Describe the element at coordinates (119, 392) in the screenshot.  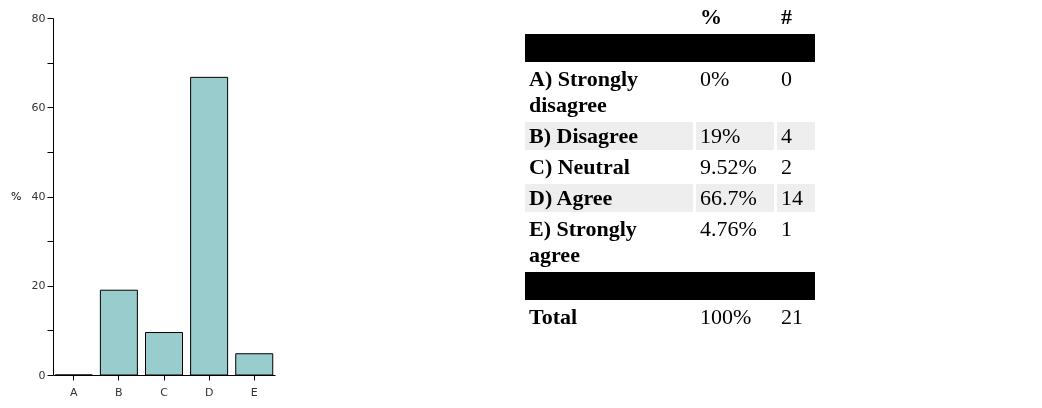
I see `x-tick-label: B` at that location.